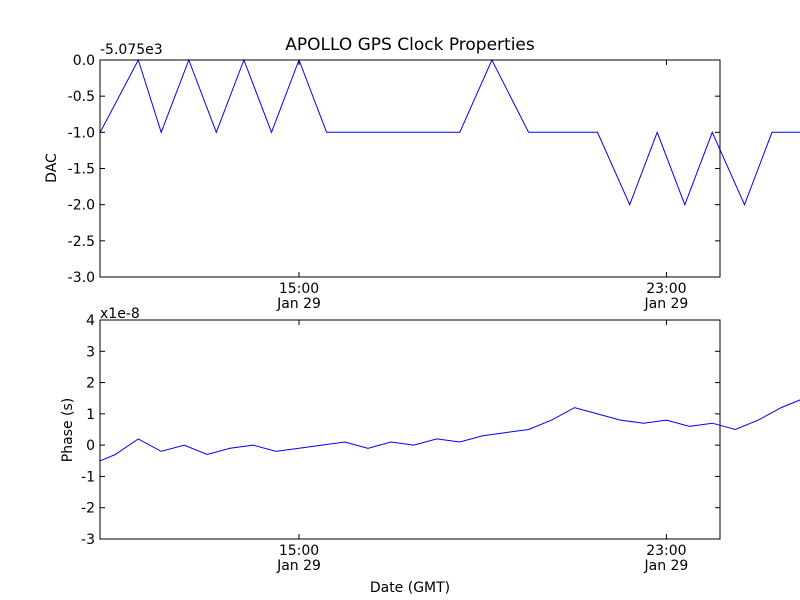 The image size is (800, 600). I want to click on phase-xtick-time: 15:00, so click(299, 551).